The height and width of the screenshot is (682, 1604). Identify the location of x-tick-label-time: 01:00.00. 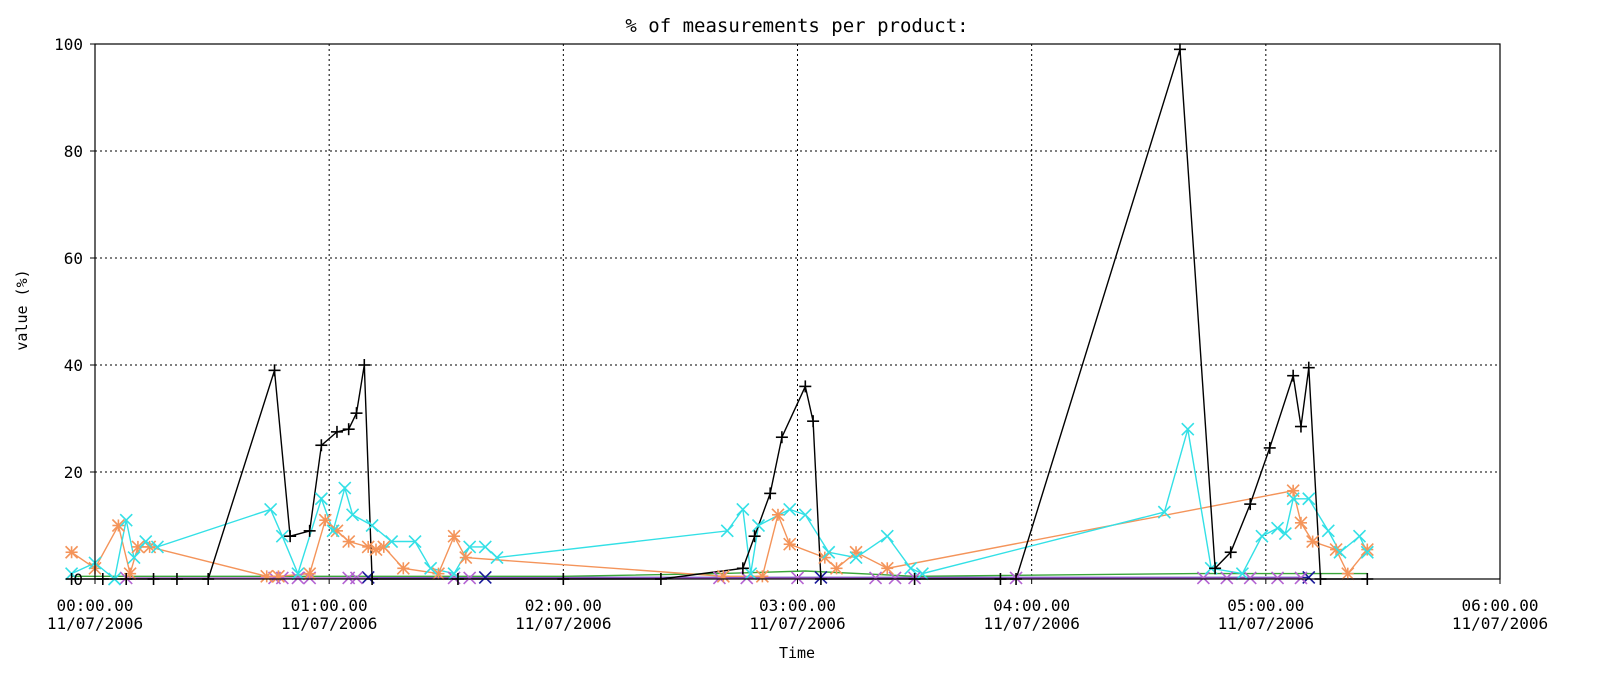
(329, 605).